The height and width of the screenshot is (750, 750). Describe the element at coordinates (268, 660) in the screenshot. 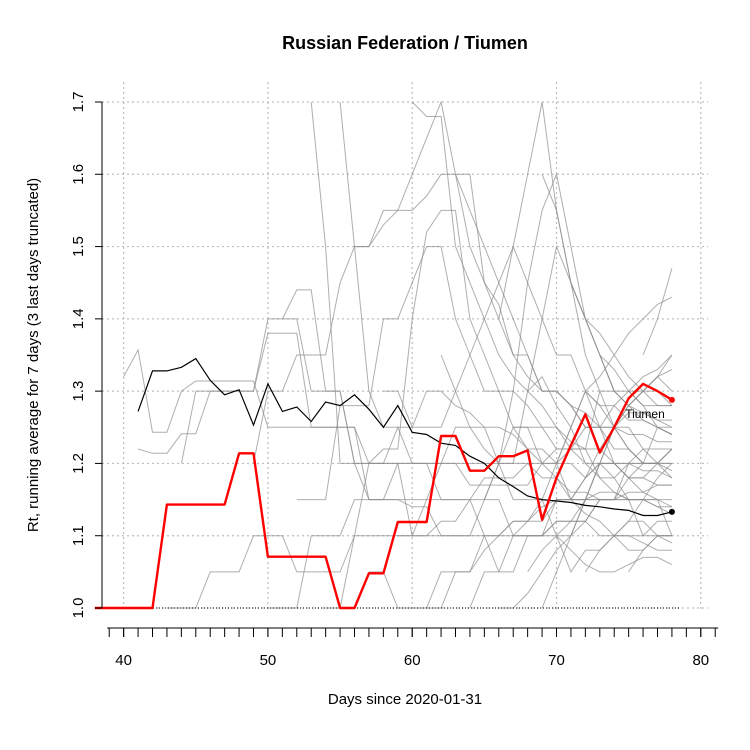

I see `x-tick-label: 50` at that location.